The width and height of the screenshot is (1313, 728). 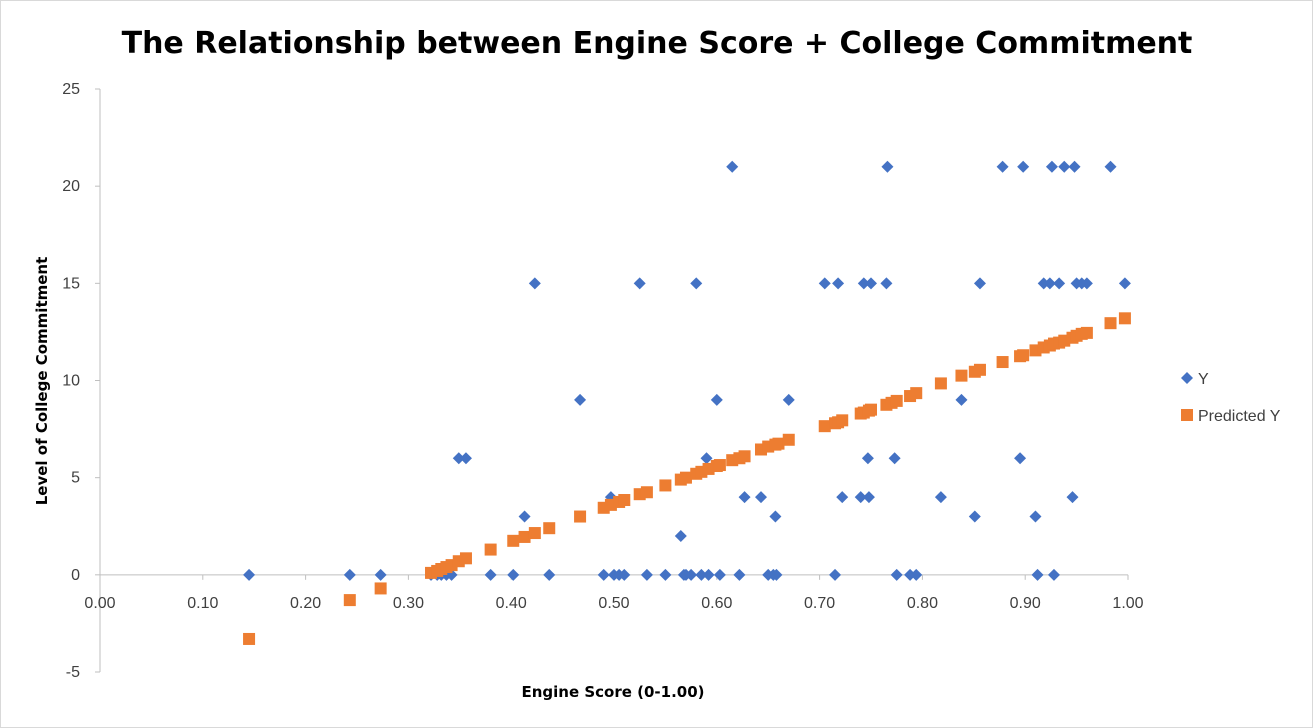 I want to click on x-tick-label: 0.70, so click(x=819, y=603).